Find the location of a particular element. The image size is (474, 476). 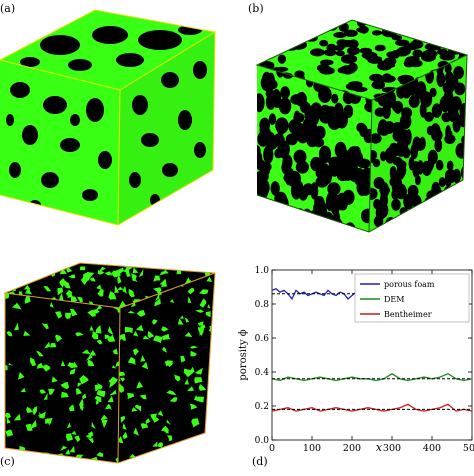

panel-label-a: (a) is located at coordinates (8, 8).